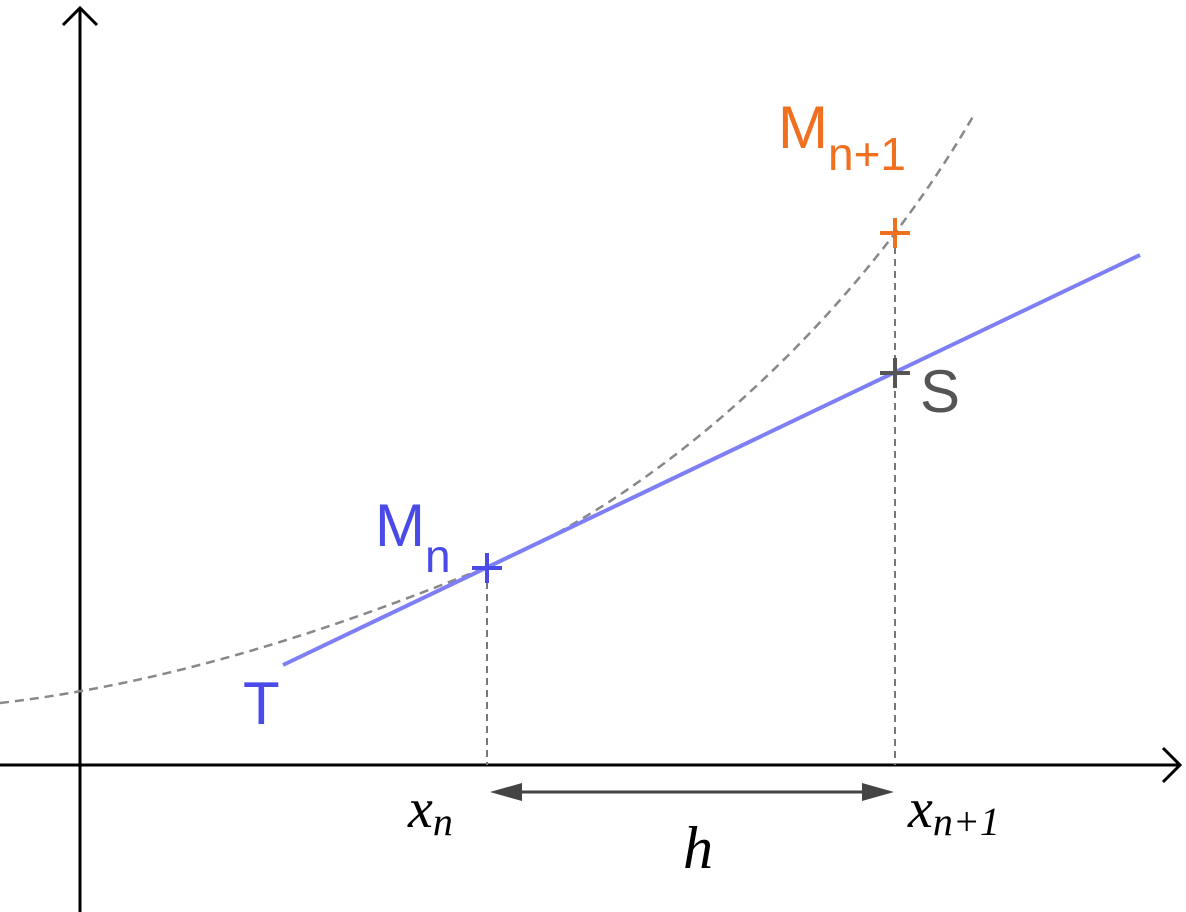 This screenshot has height=912, width=1186. What do you see at coordinates (430, 811) in the screenshot?
I see `label-xn: xn` at bounding box center [430, 811].